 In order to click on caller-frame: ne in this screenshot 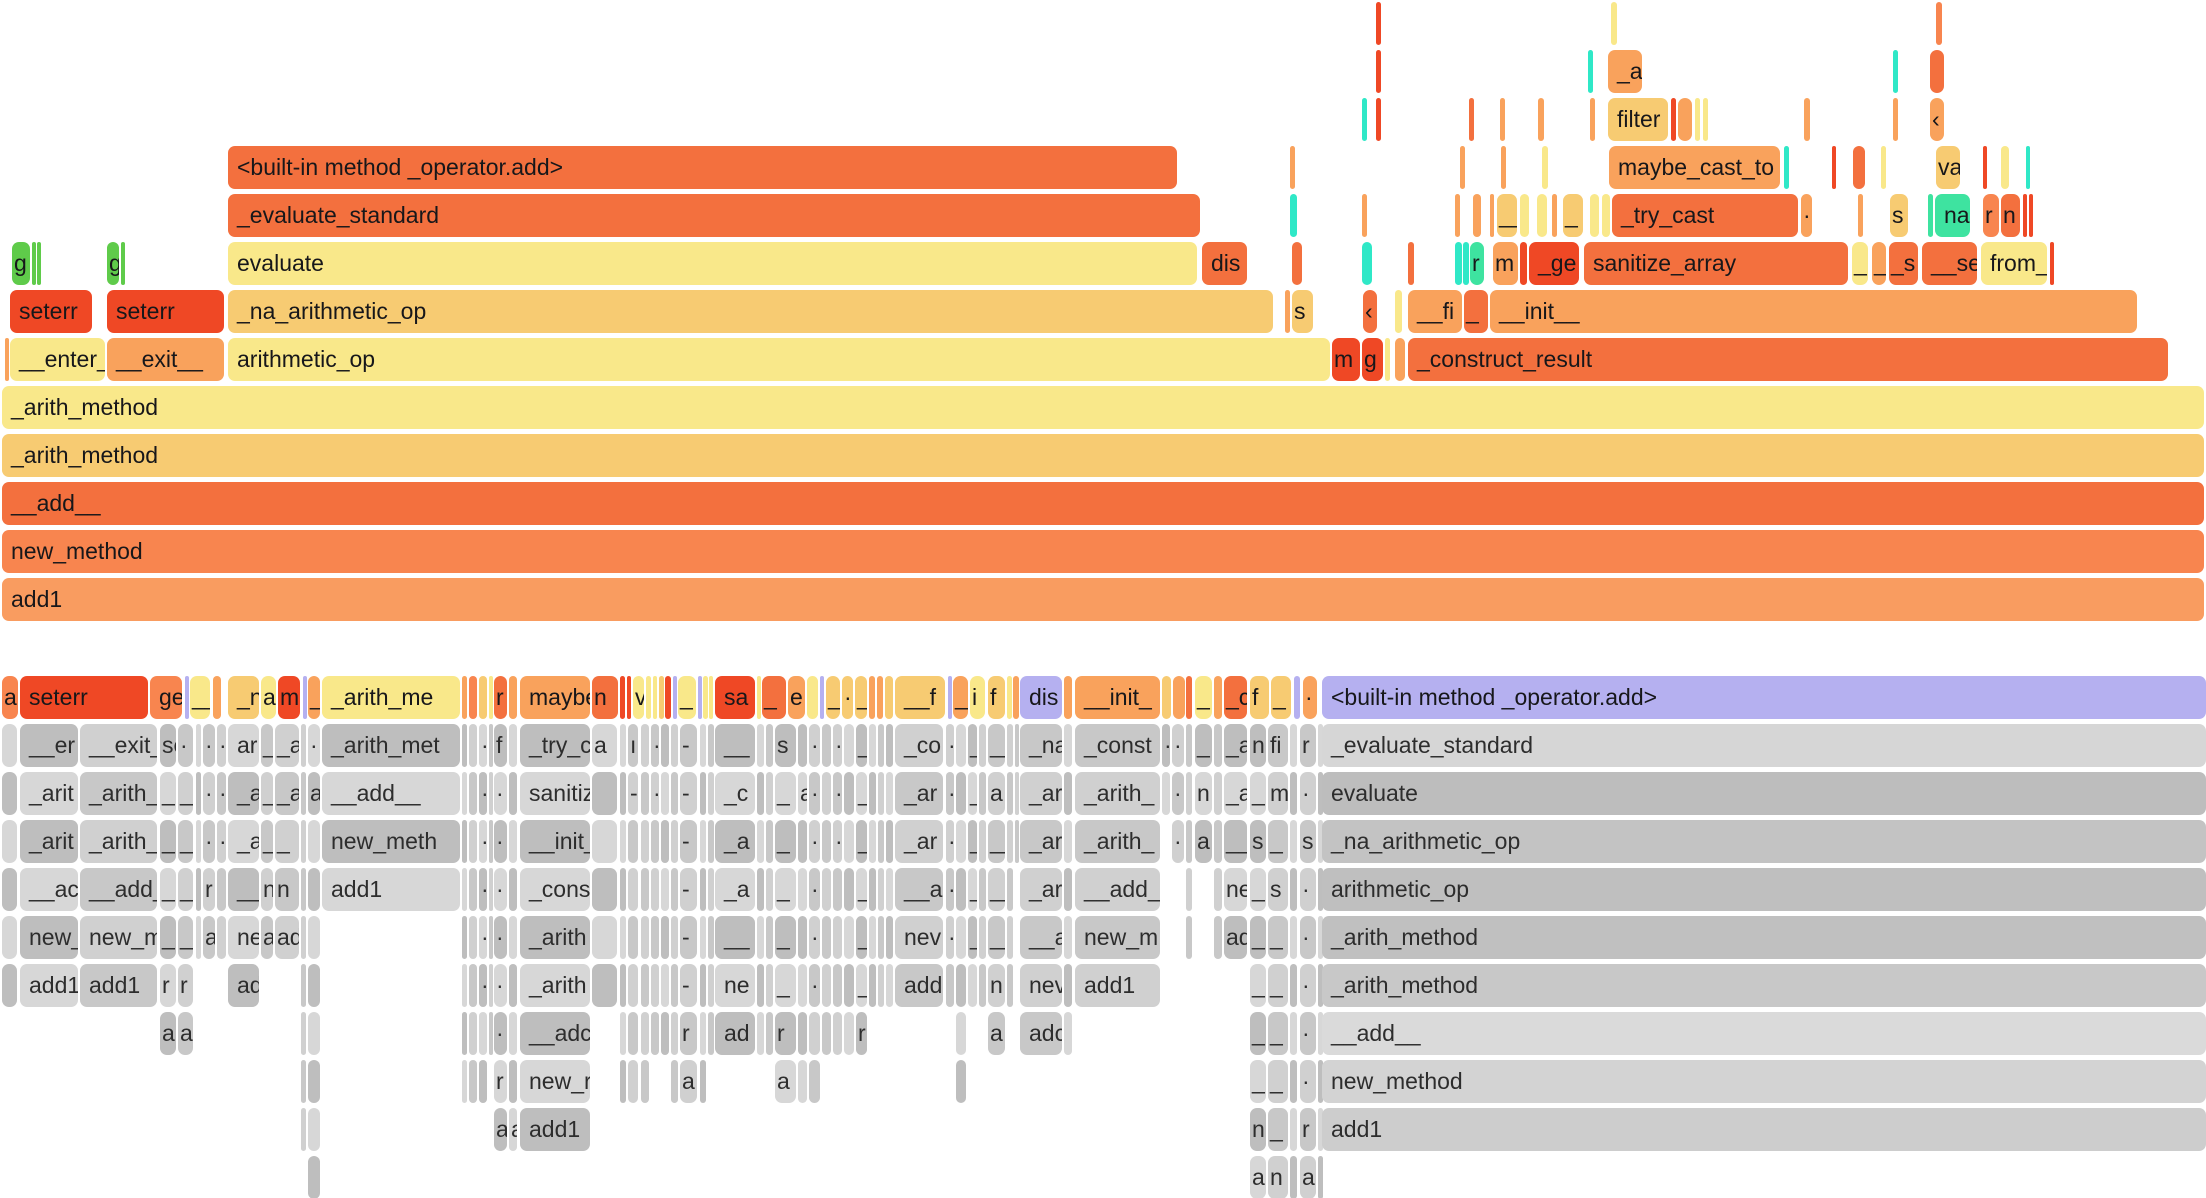, I will do `click(735, 985)`.